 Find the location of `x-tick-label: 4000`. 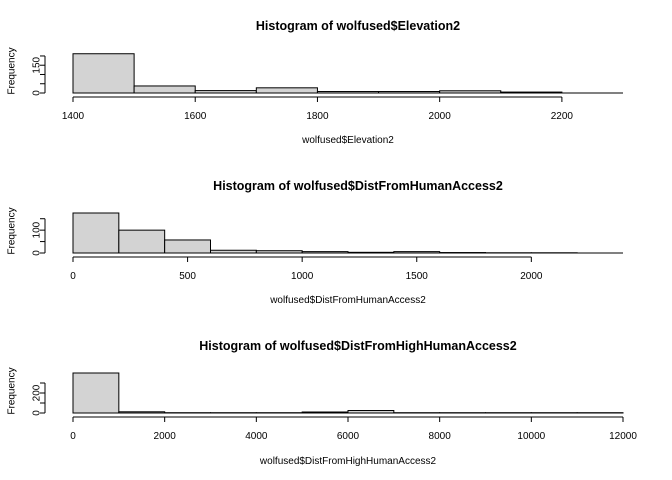

x-tick-label: 4000 is located at coordinates (256, 436).